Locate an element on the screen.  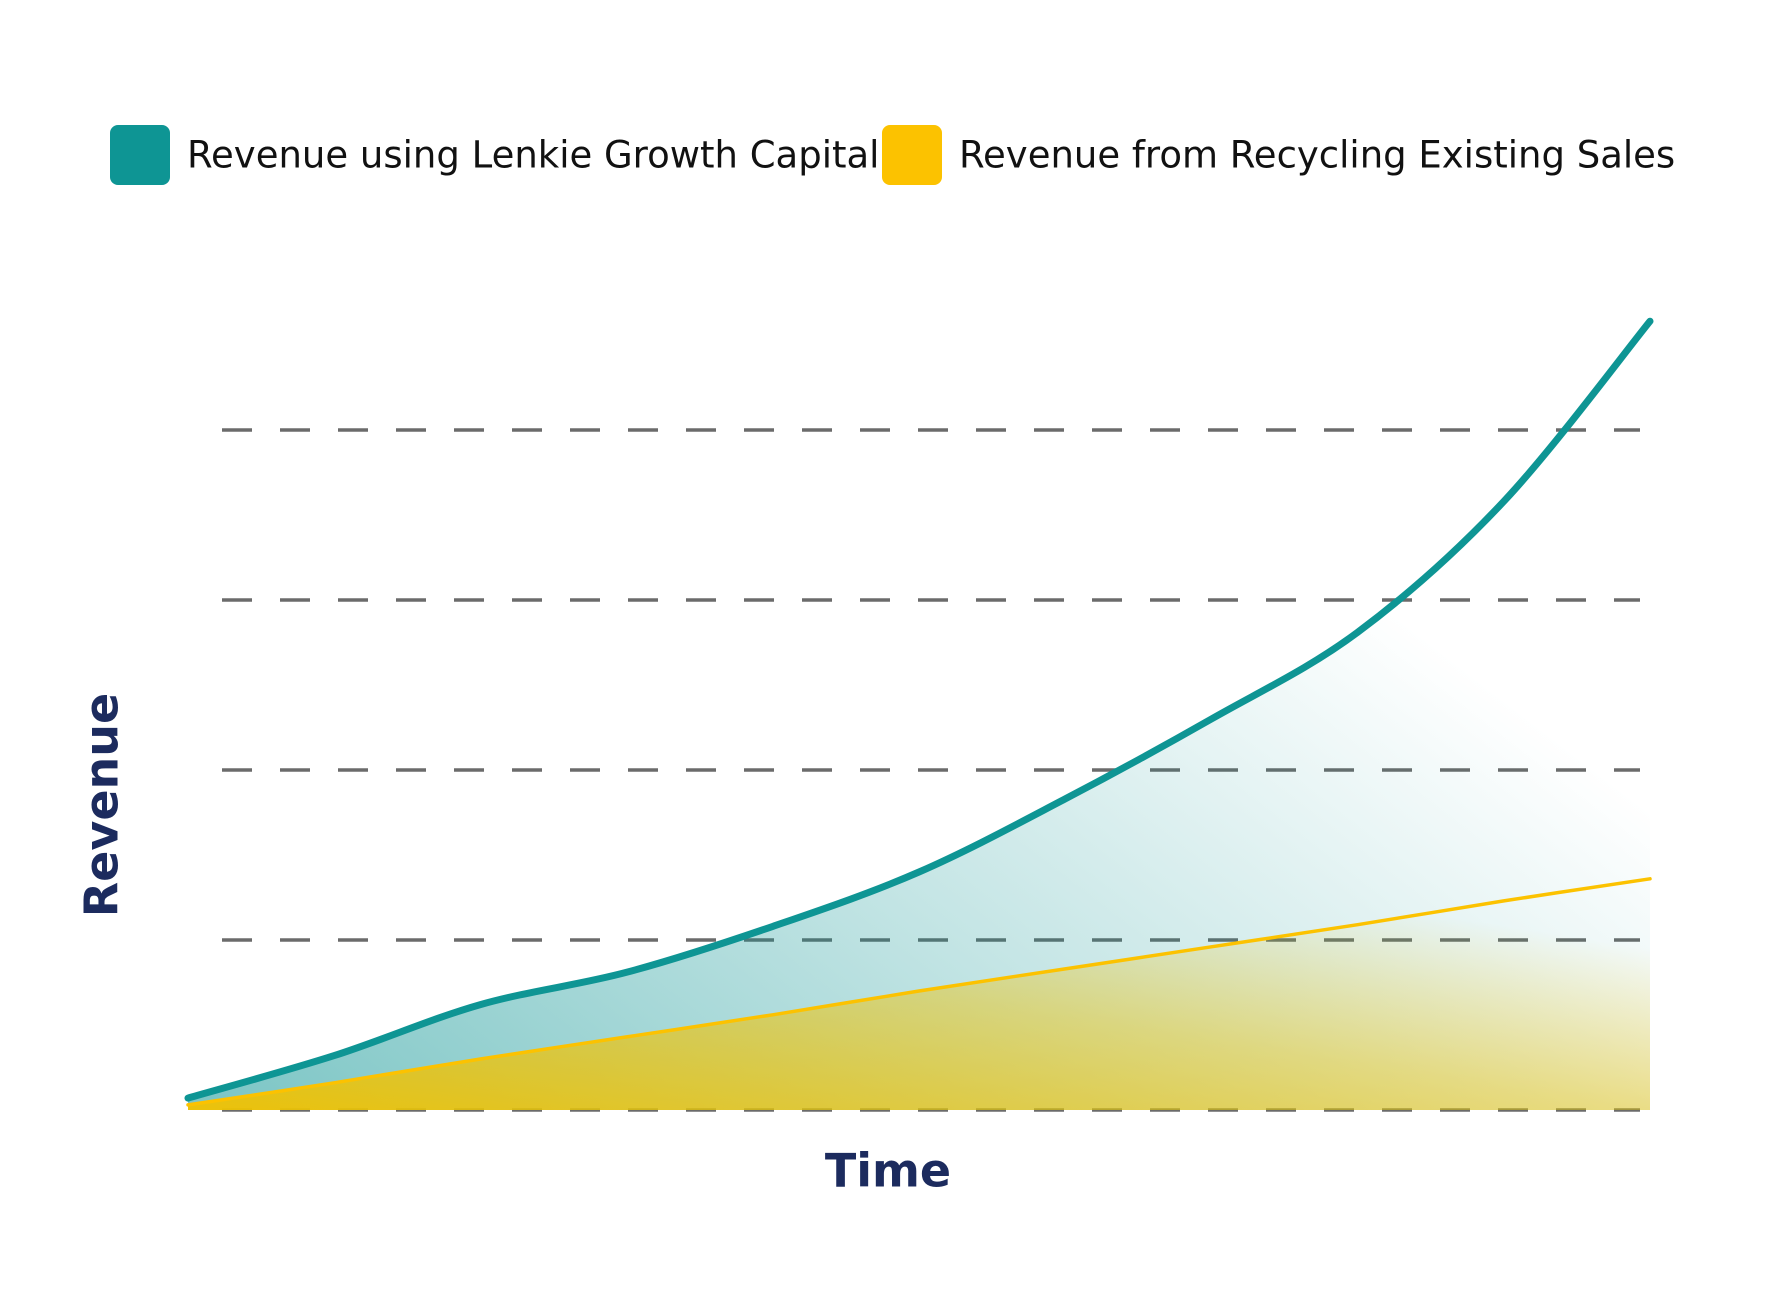
y-axis-title: Revenue is located at coordinates (102, 805).